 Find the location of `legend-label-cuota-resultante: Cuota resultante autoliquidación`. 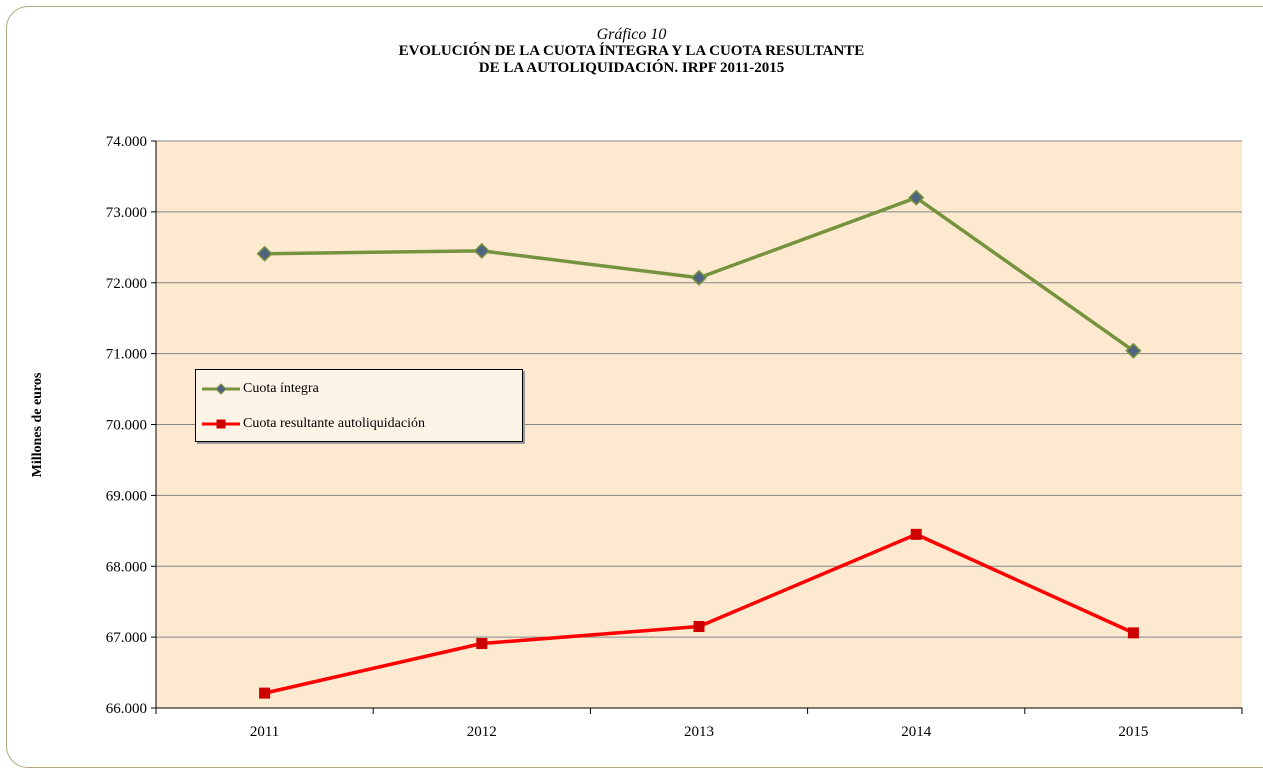

legend-label-cuota-resultante: Cuota resultante autoliquidación is located at coordinates (334, 423).